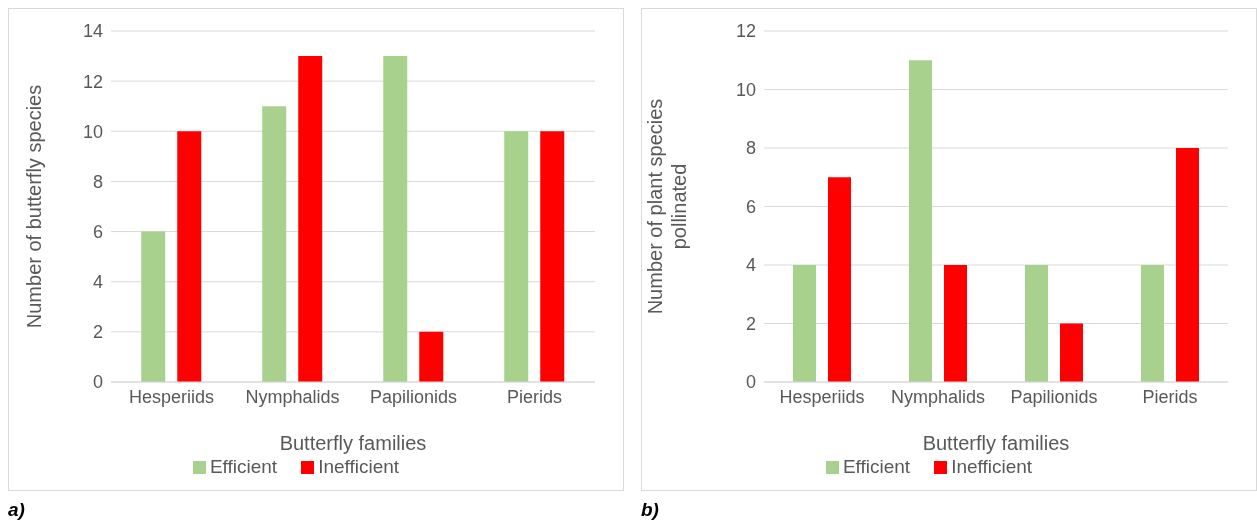  What do you see at coordinates (34, 206) in the screenshot?
I see `y-axis-title: Number of butterfly species` at bounding box center [34, 206].